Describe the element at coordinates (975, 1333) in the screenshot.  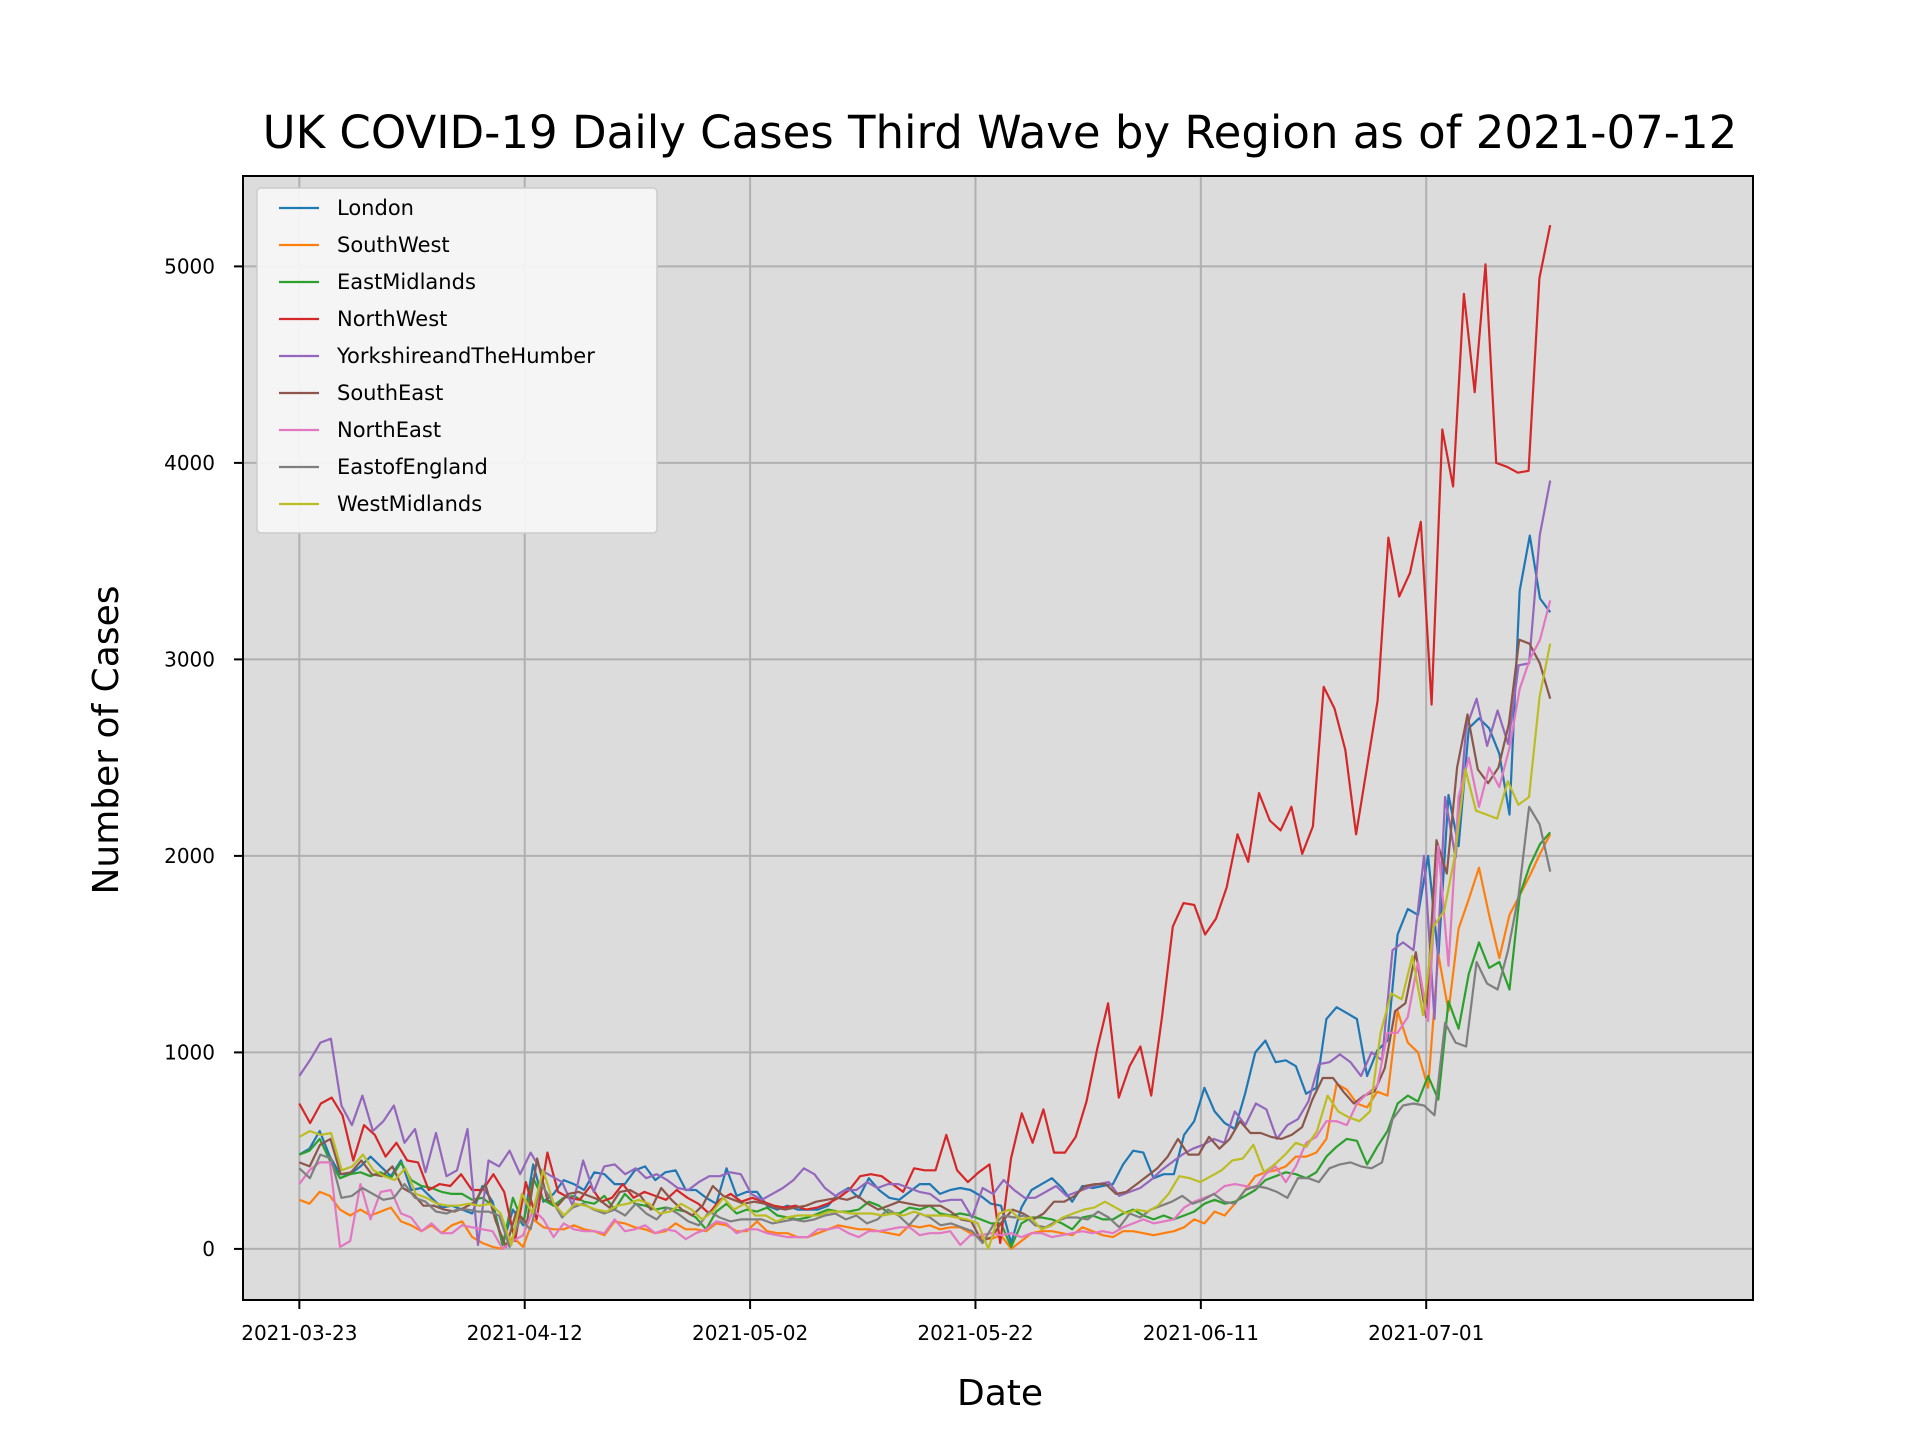
I see `x-tick-label: 2021-05-22` at that location.